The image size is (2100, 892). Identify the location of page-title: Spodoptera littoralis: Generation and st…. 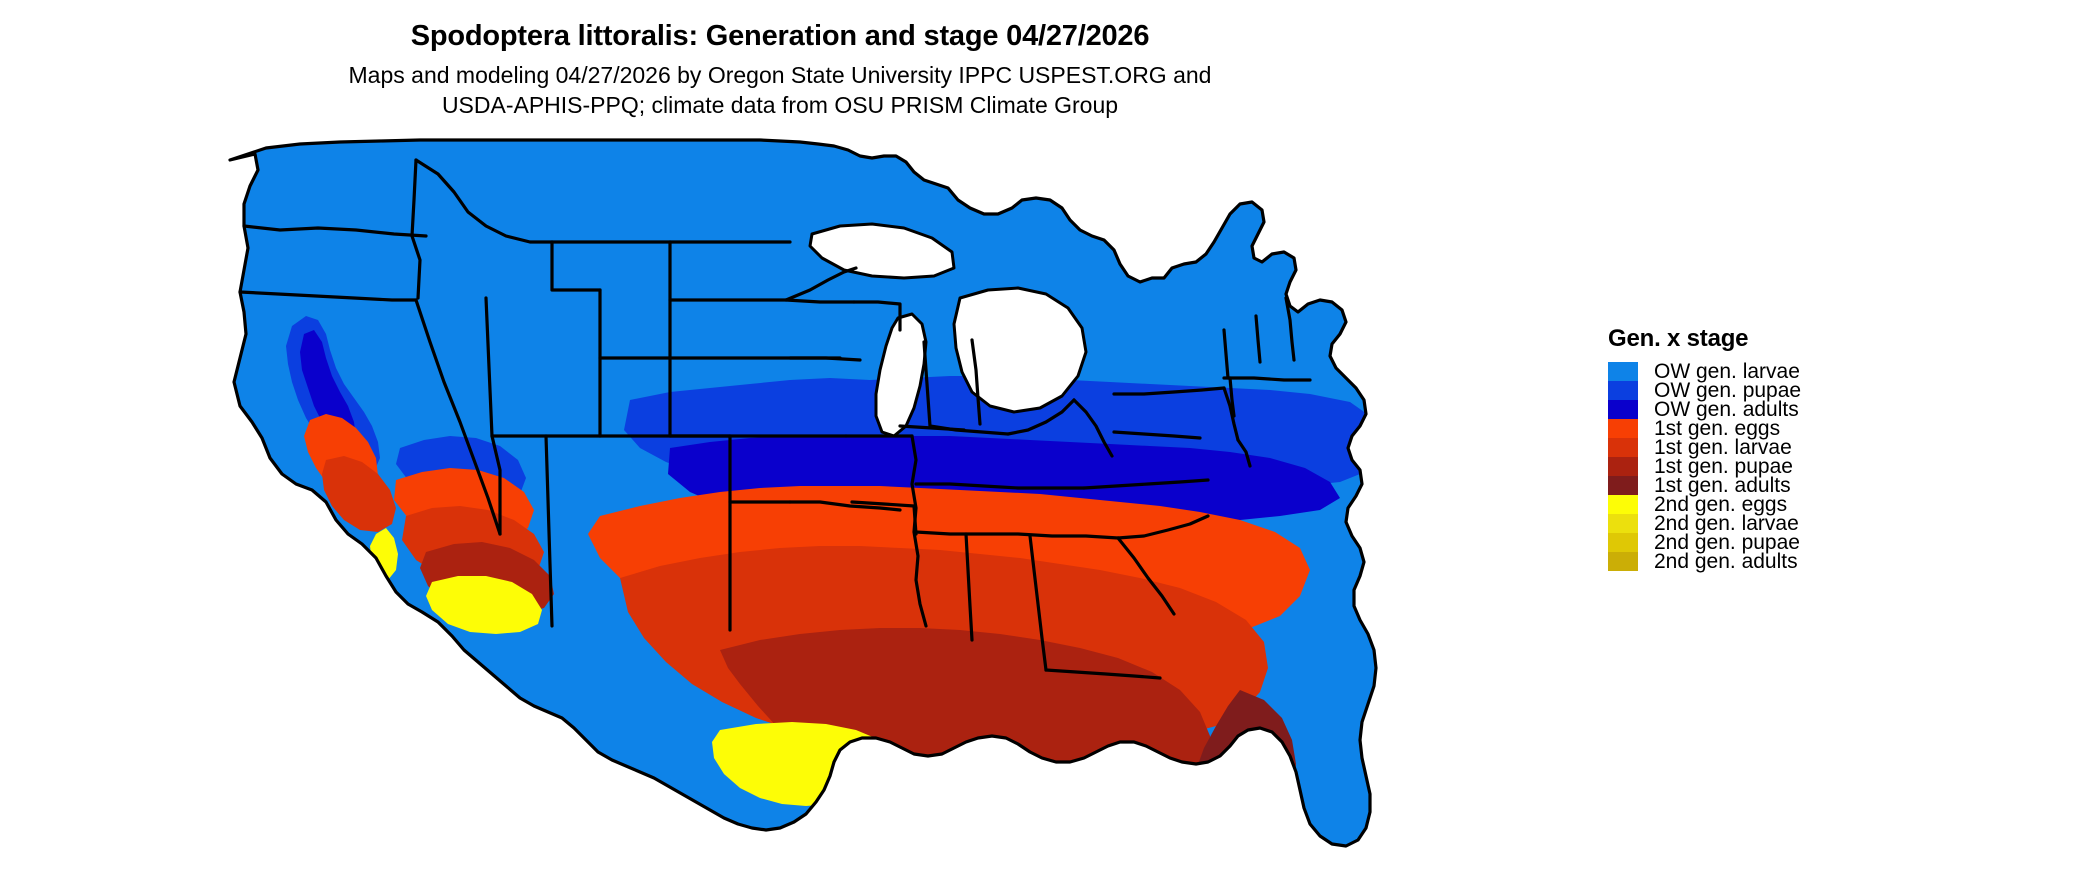
(780, 36).